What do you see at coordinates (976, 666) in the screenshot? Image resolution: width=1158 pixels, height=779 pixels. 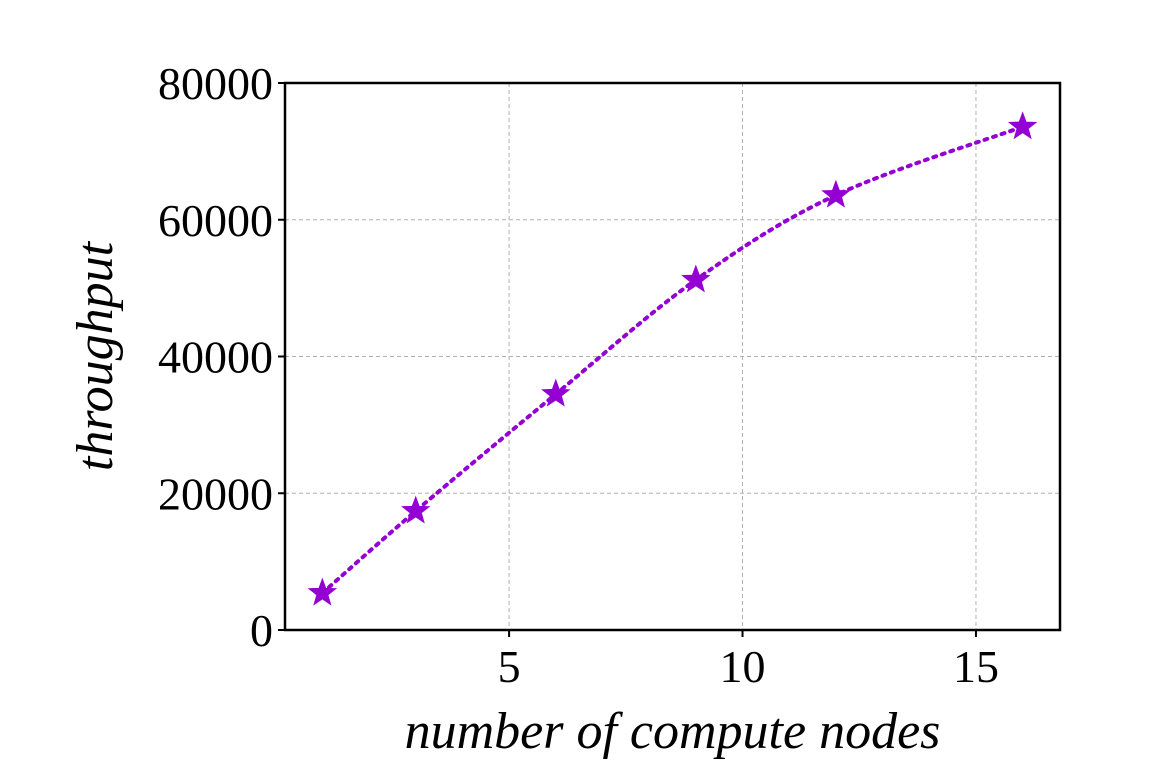 I see `x-tick-label: 15` at bounding box center [976, 666].